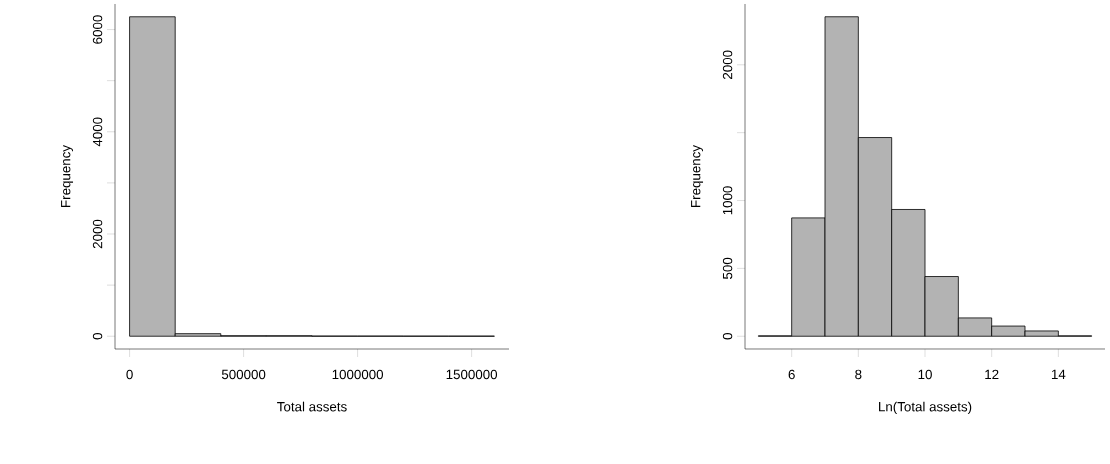  Describe the element at coordinates (1058, 374) in the screenshot. I see `x-tick-label: 14` at that location.